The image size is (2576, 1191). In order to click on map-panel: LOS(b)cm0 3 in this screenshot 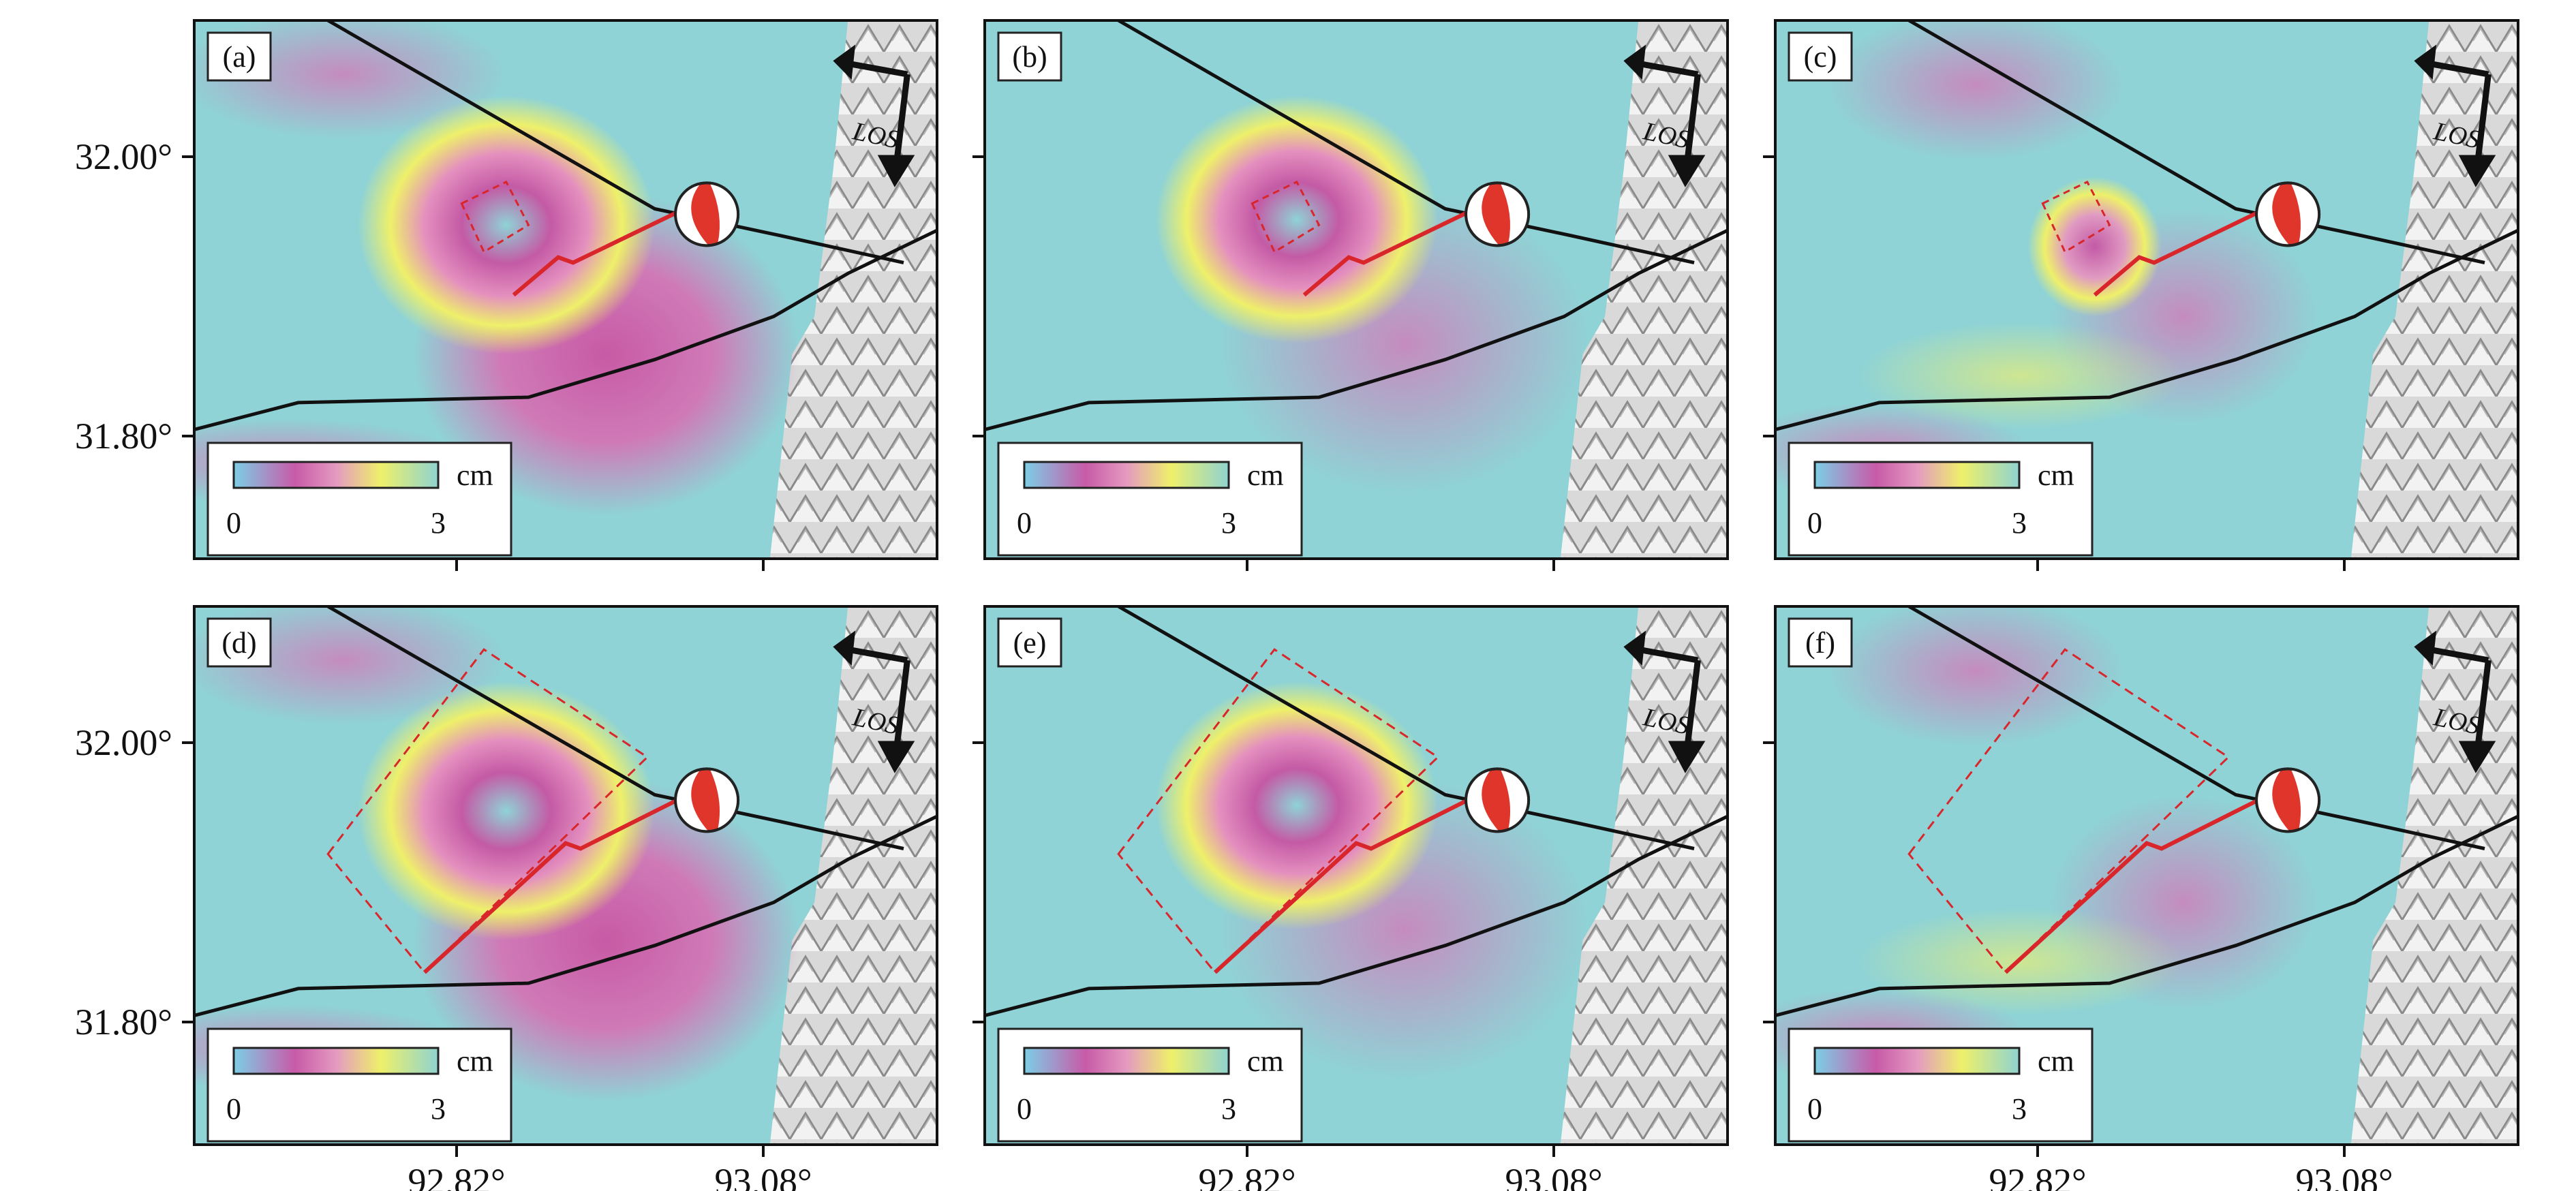, I will do `click(1350, 295)`.